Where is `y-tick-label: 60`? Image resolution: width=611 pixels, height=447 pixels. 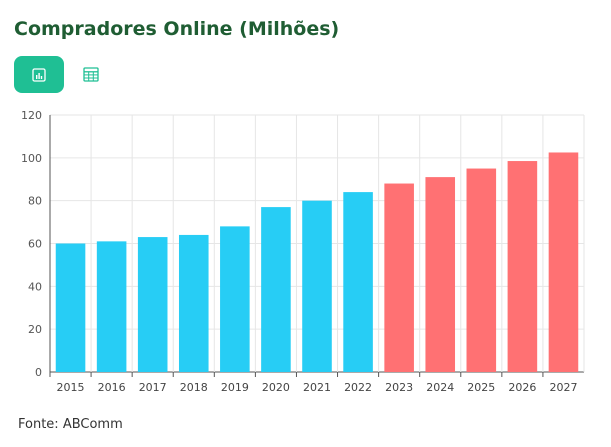
y-tick-label: 60 is located at coordinates (35, 244).